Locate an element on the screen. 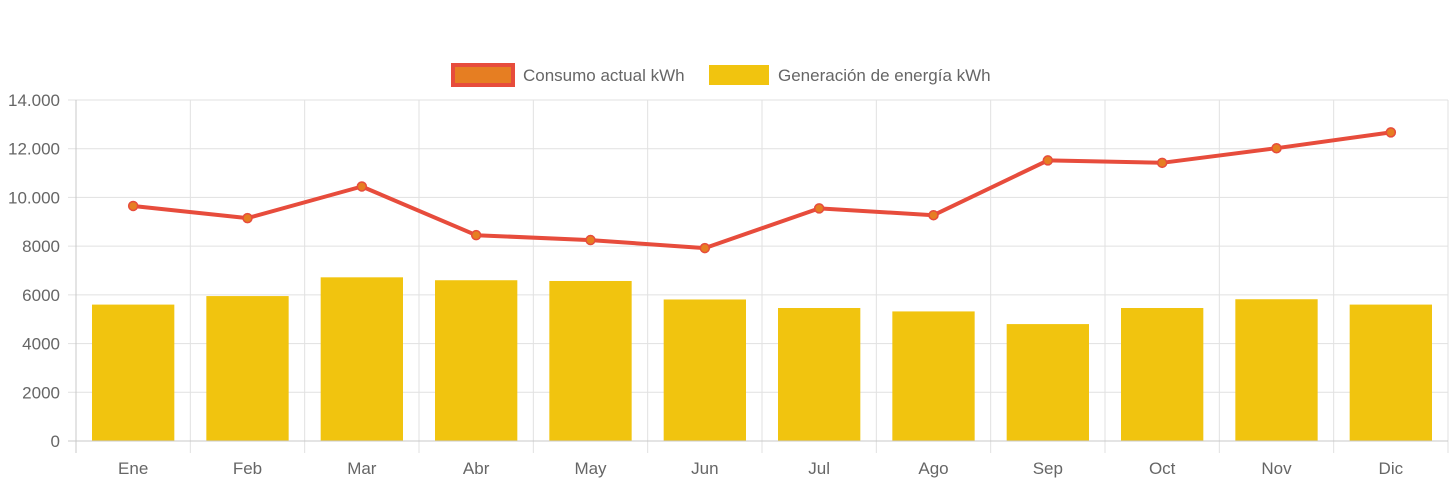  legend-swatch-consumo is located at coordinates (483, 75).